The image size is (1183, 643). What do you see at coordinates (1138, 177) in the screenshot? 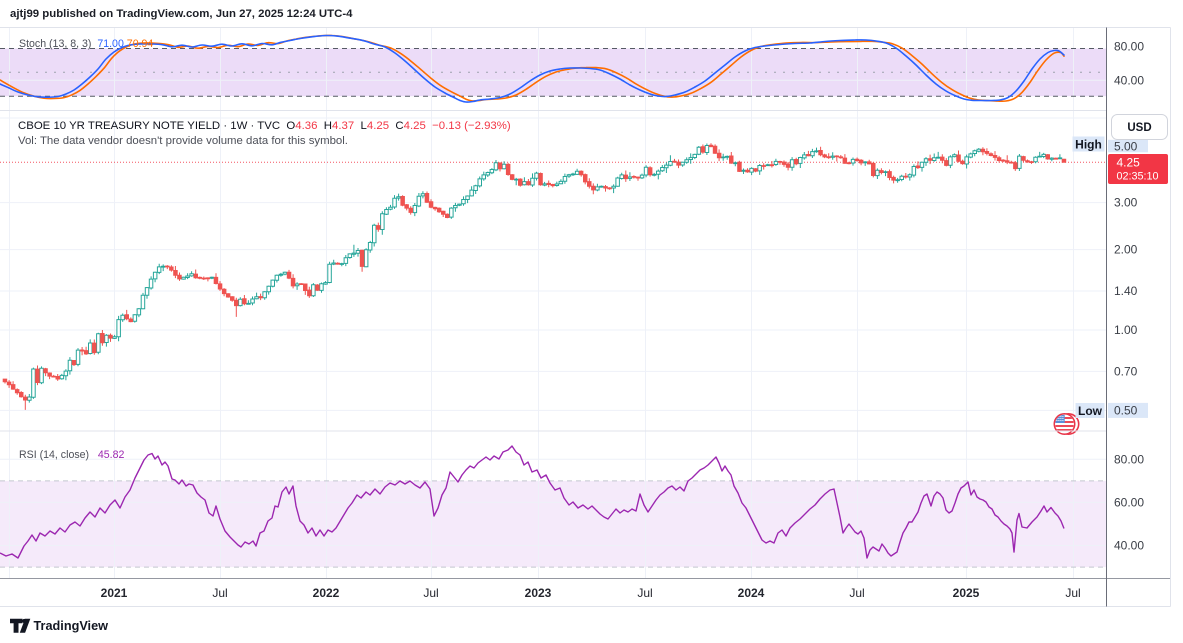
I see `svg-text: 02:35:10` at bounding box center [1138, 177].